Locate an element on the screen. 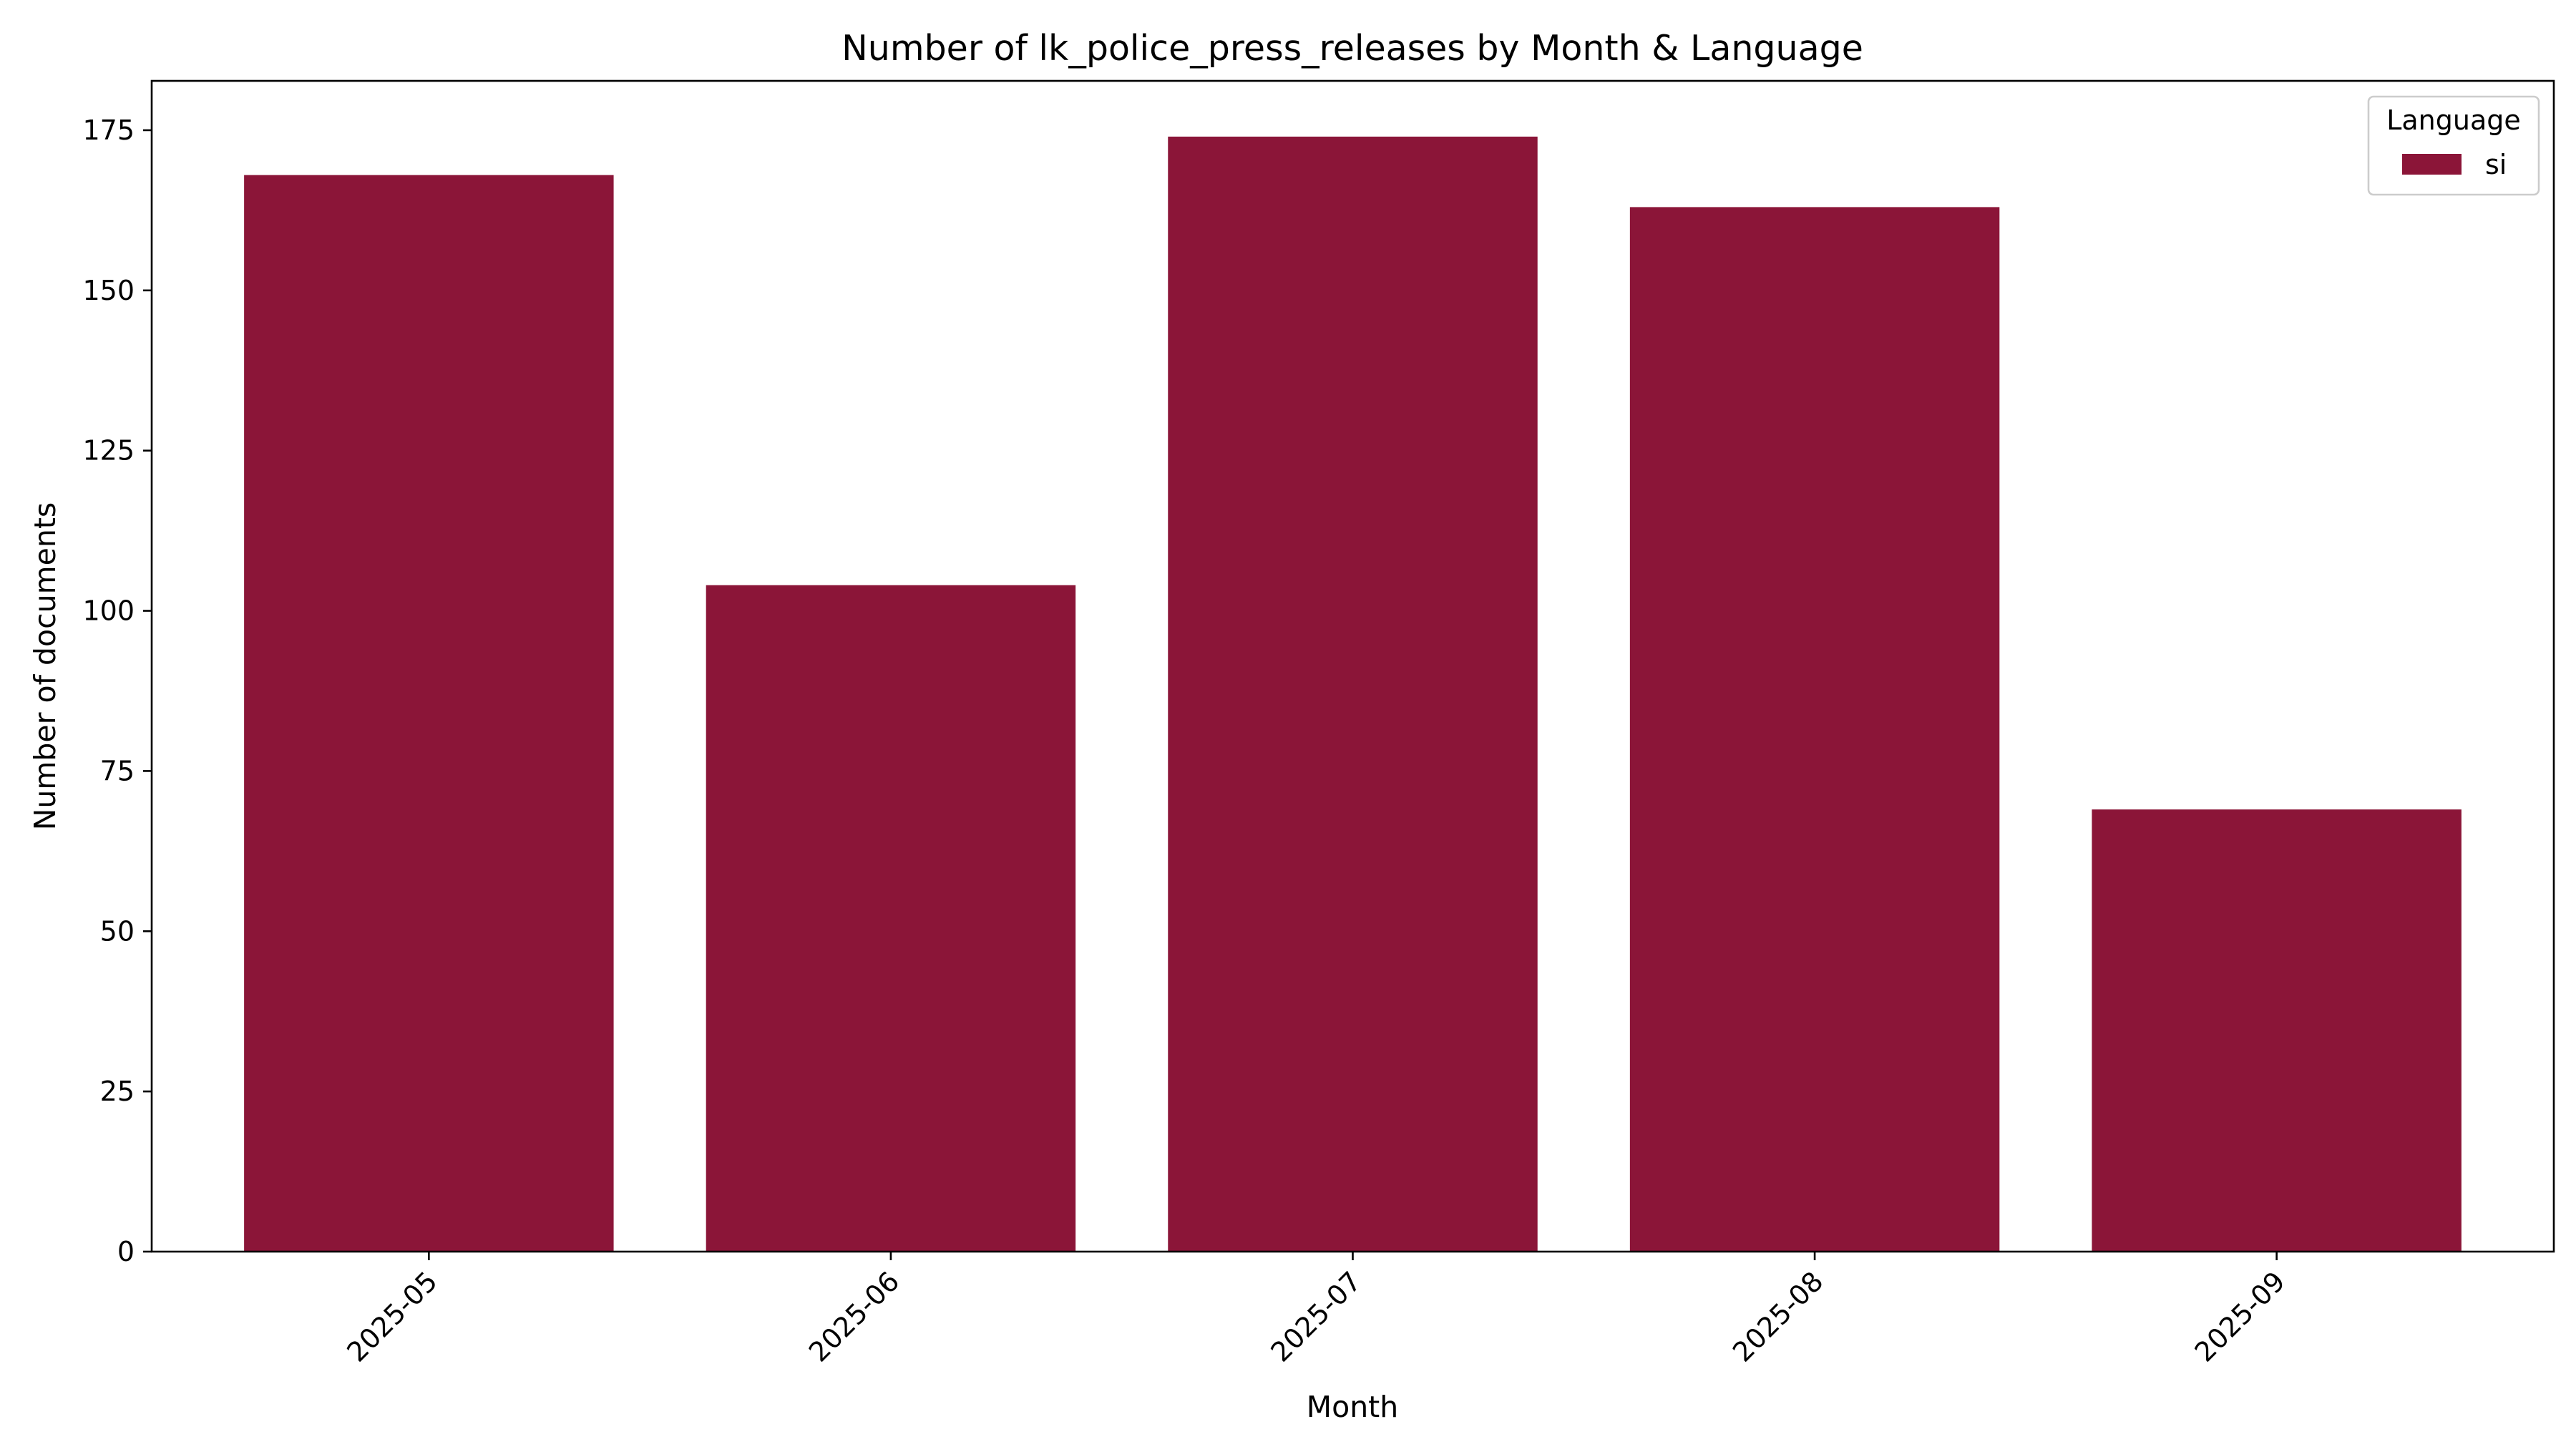 The height and width of the screenshot is (1452, 2576). y-tick-label: 75 is located at coordinates (117, 770).